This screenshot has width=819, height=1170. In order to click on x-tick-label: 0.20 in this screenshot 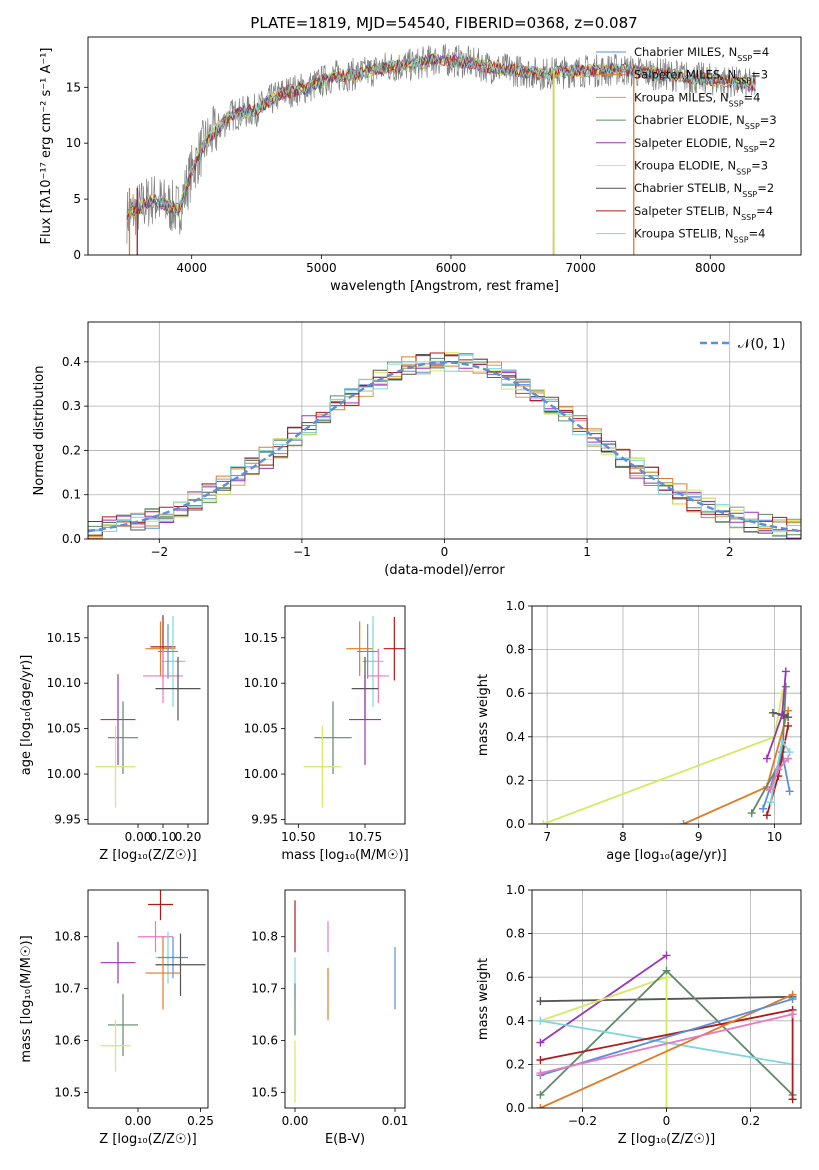, I will do `click(188, 837)`.